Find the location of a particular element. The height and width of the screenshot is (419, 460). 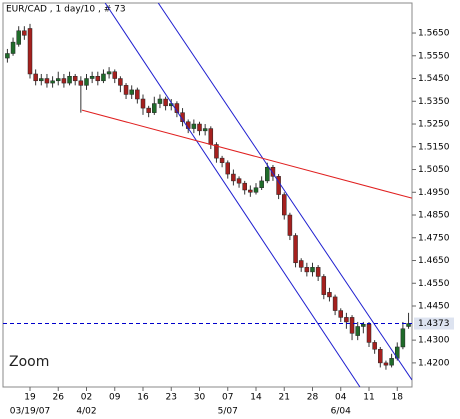

y-tick-label: 1.5350 is located at coordinates (434, 102).